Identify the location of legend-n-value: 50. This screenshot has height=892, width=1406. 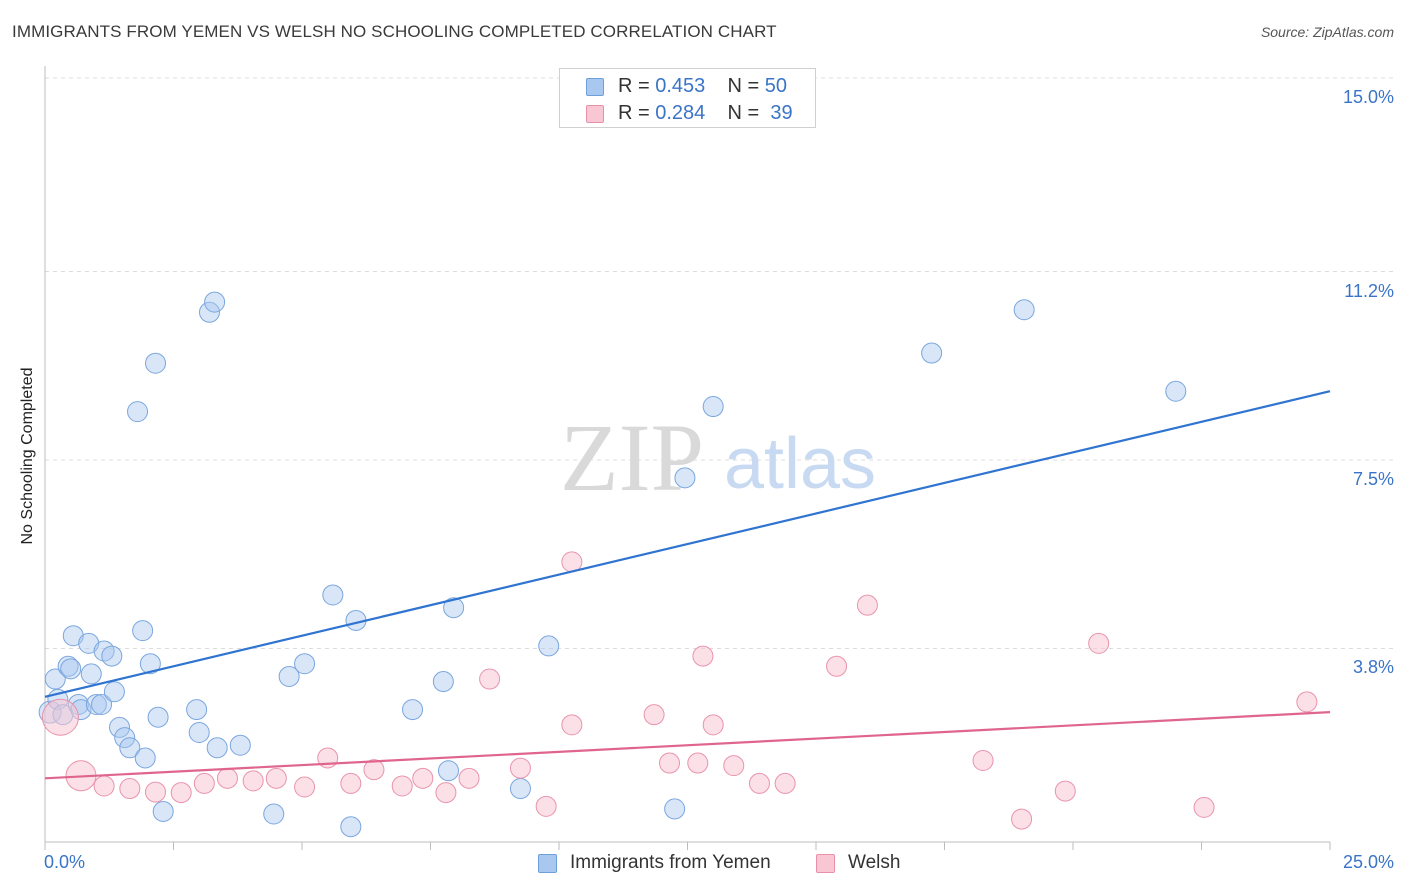
(776, 86).